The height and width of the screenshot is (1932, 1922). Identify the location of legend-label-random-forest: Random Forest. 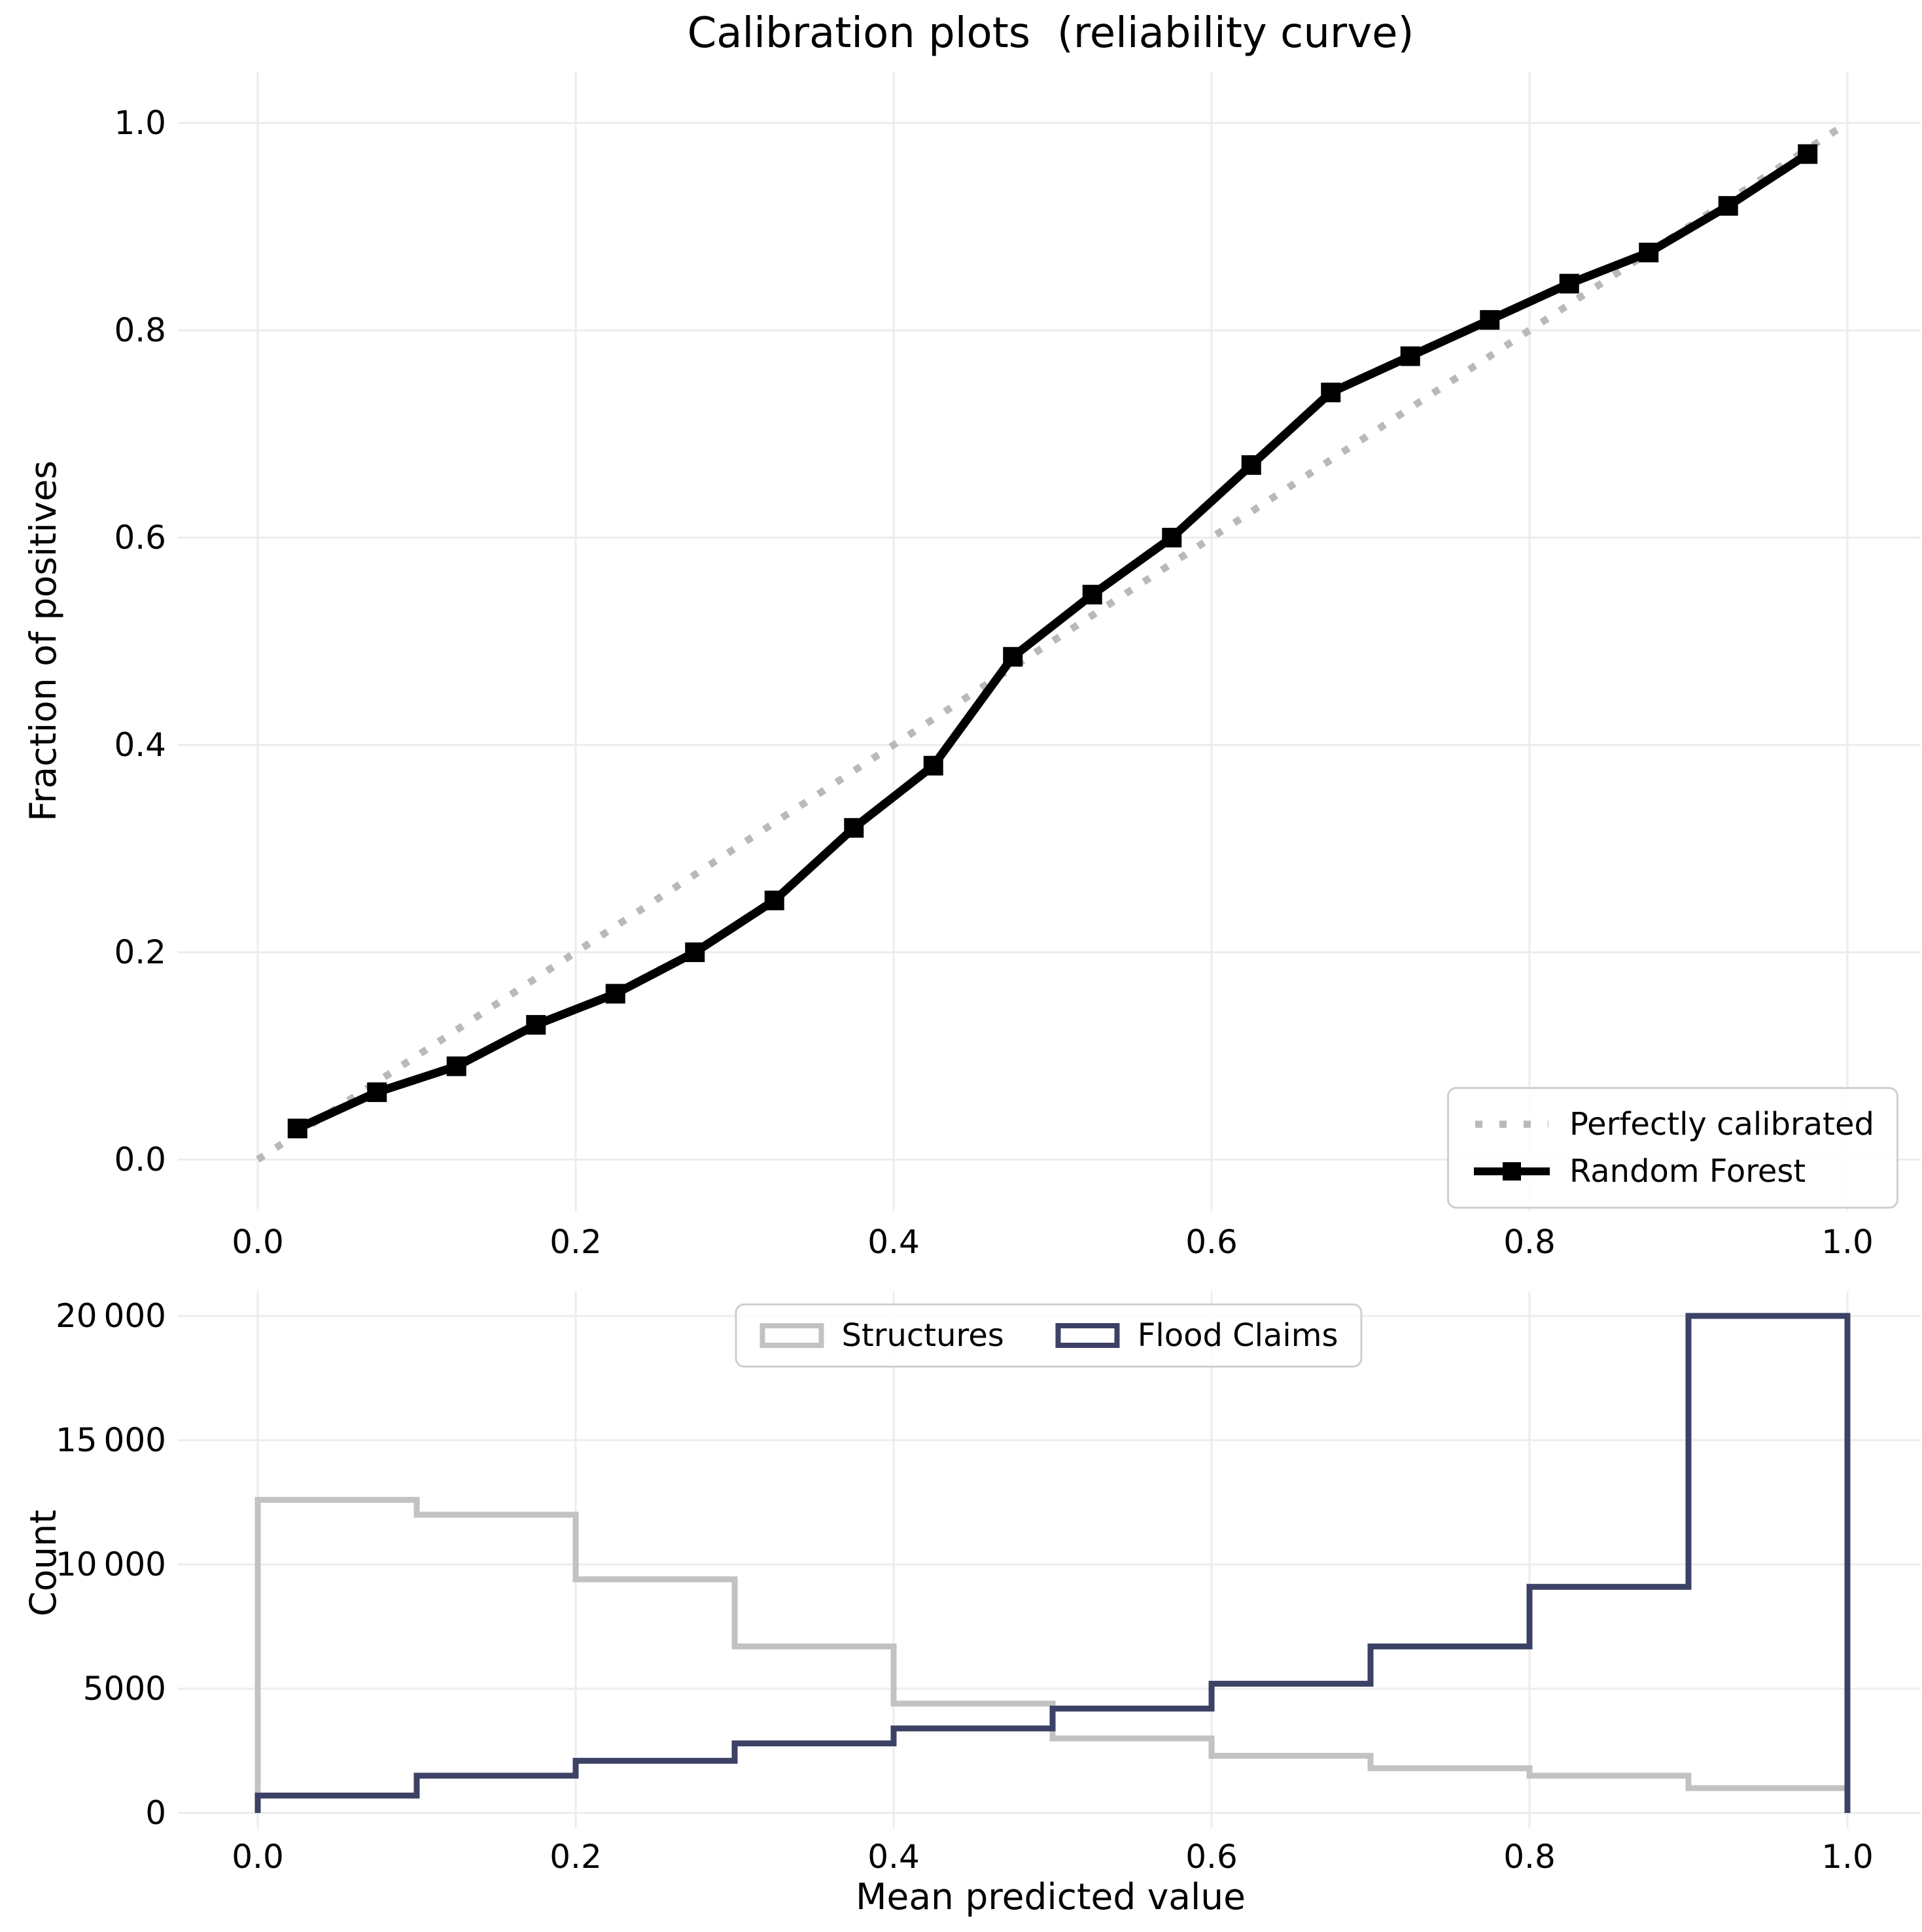
(1687, 1171).